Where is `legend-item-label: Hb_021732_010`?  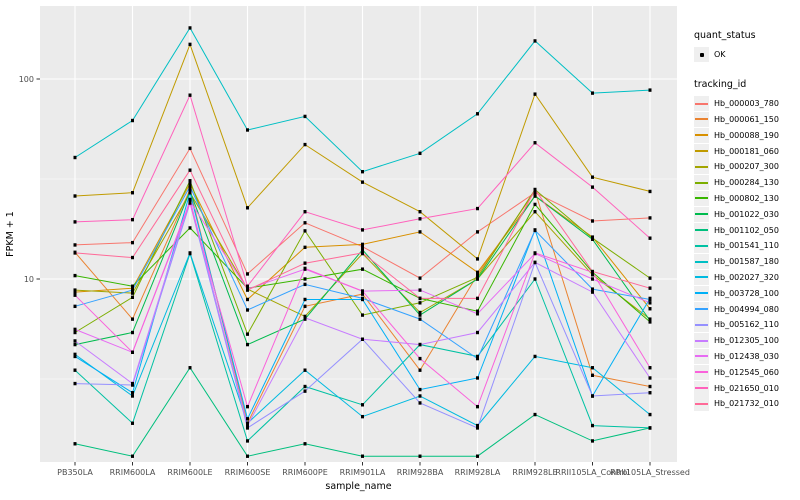 legend-item-label: Hb_021732_010 is located at coordinates (746, 404).